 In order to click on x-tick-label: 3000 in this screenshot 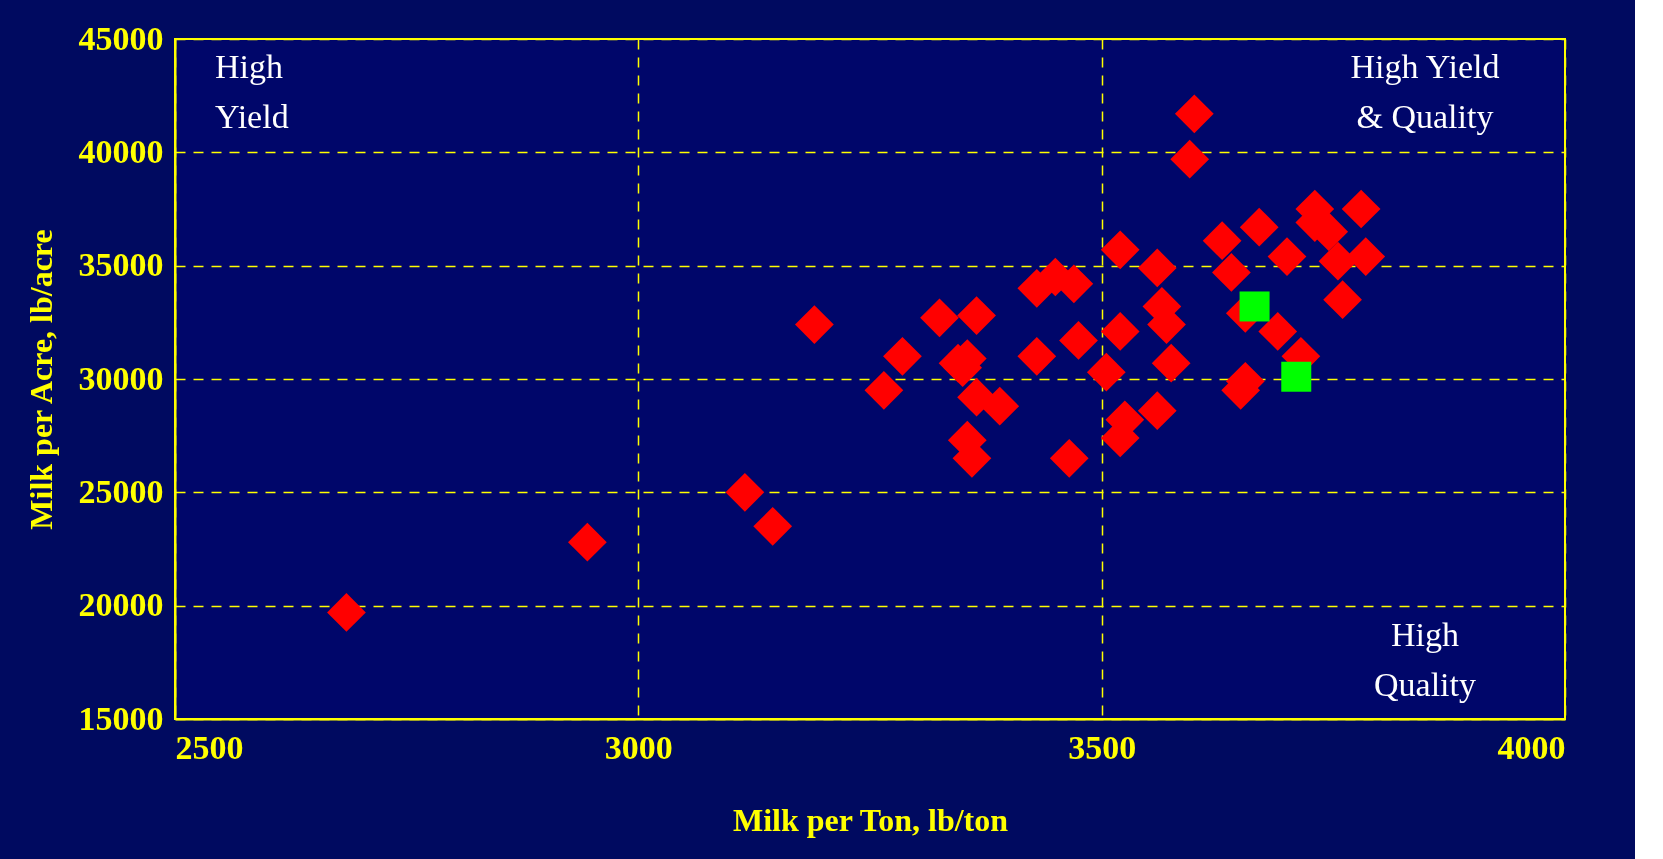, I will do `click(638, 747)`.